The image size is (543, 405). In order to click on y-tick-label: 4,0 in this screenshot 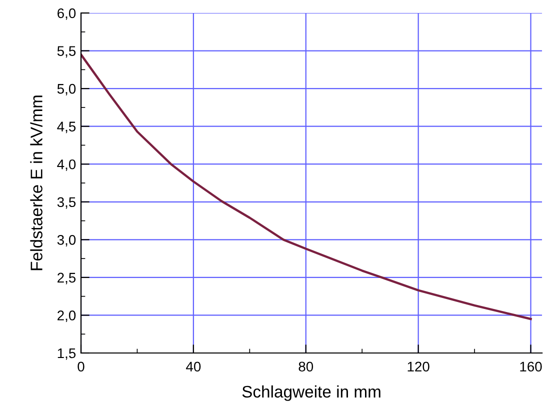, I will do `click(66, 165)`.